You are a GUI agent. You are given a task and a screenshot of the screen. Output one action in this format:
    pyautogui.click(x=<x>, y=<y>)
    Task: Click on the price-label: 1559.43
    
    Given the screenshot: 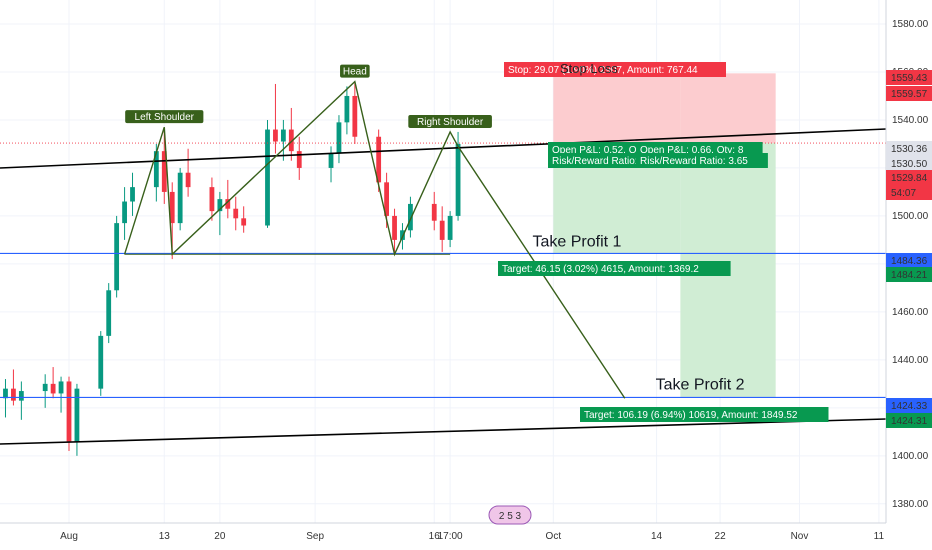 What is the action you would take?
    pyautogui.click(x=909, y=78)
    